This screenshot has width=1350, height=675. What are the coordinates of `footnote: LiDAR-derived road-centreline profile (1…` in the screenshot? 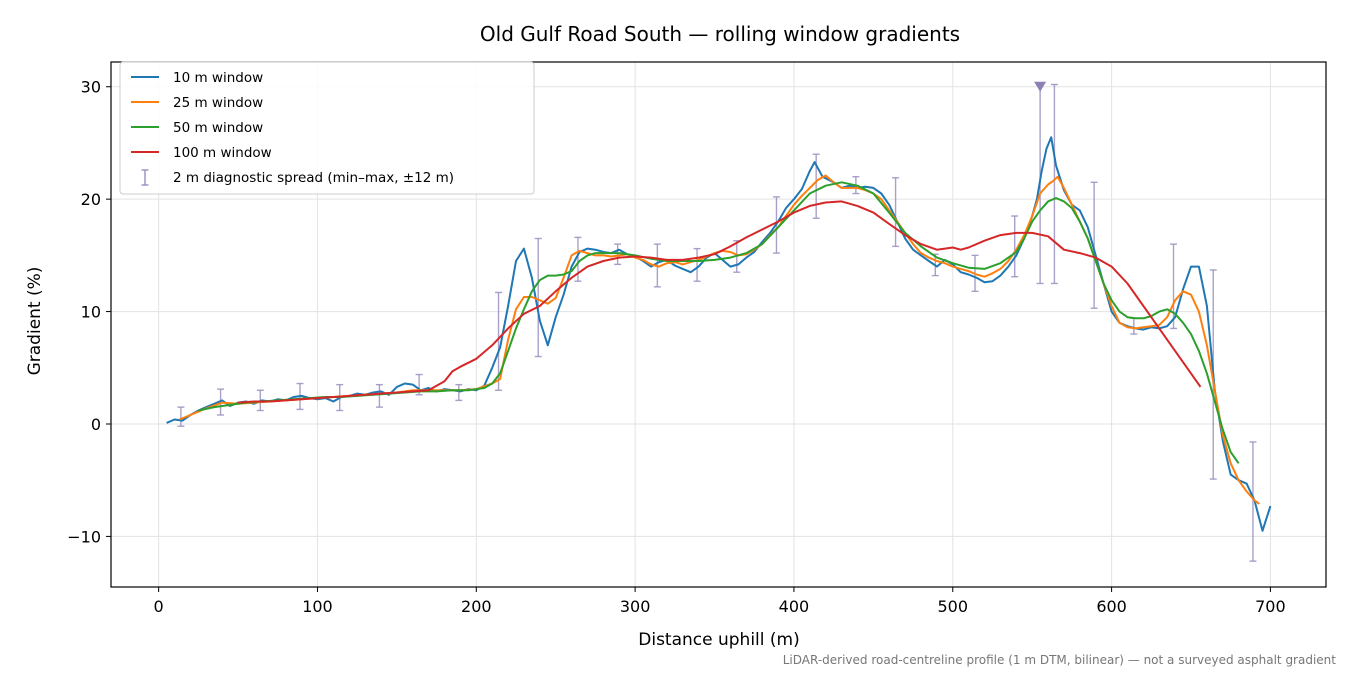 It's located at (1060, 660).